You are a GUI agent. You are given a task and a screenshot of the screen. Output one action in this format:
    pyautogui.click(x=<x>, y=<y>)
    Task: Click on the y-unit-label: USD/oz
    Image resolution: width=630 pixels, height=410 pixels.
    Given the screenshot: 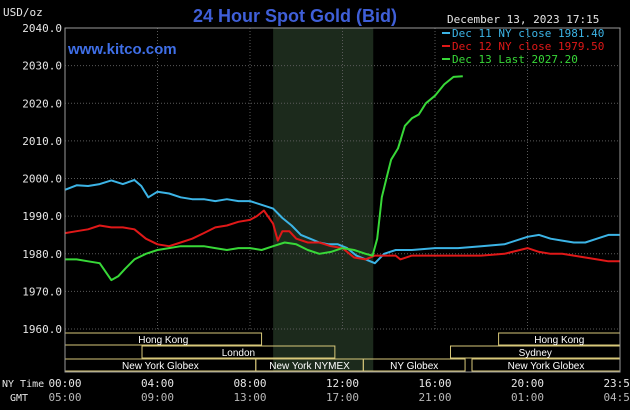 What is the action you would take?
    pyautogui.click(x=23, y=12)
    